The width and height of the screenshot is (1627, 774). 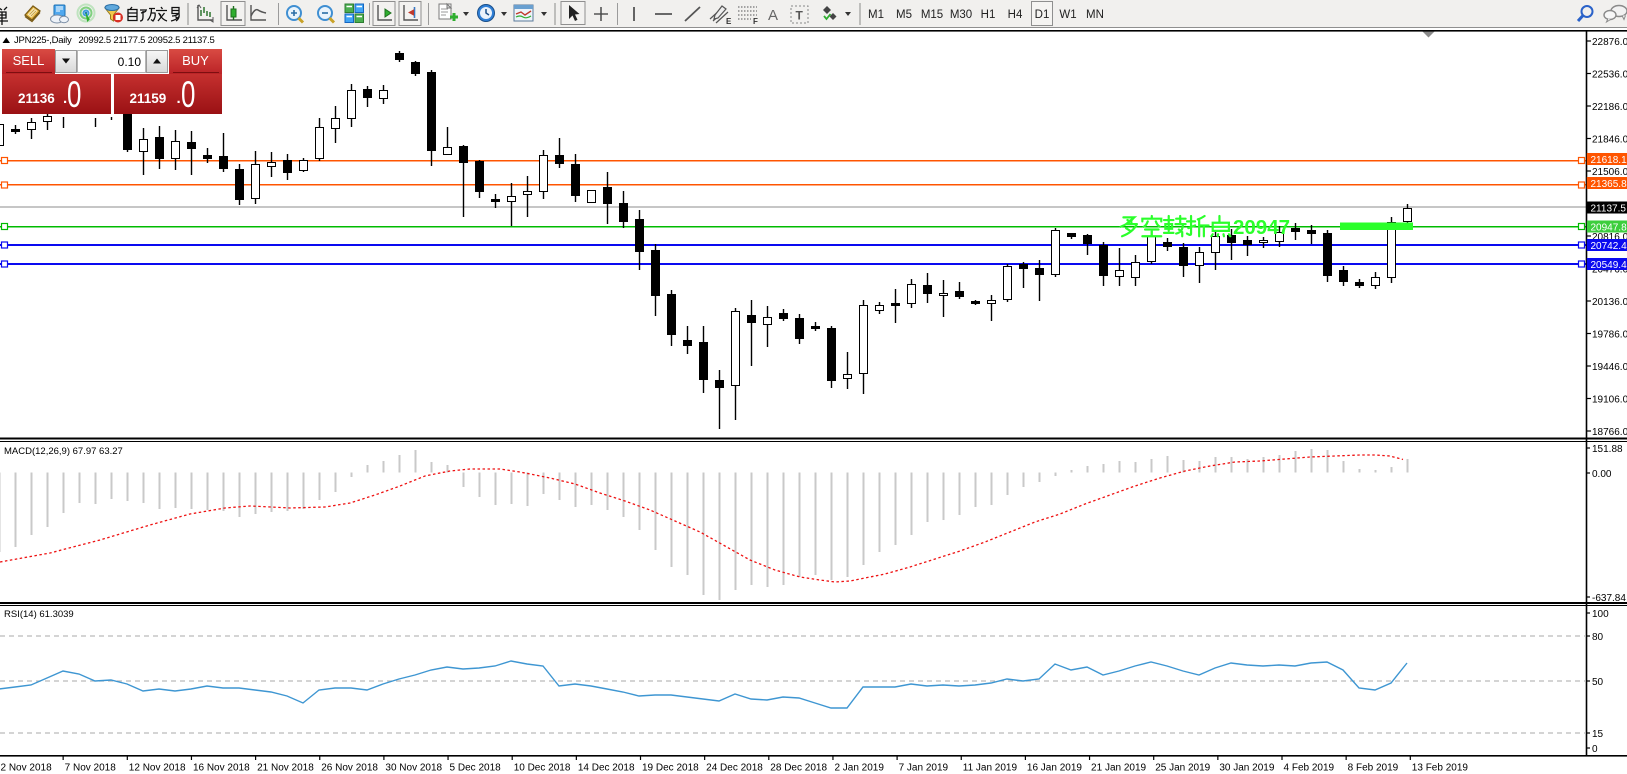 I want to click on svg-text: M30, so click(x=961, y=15).